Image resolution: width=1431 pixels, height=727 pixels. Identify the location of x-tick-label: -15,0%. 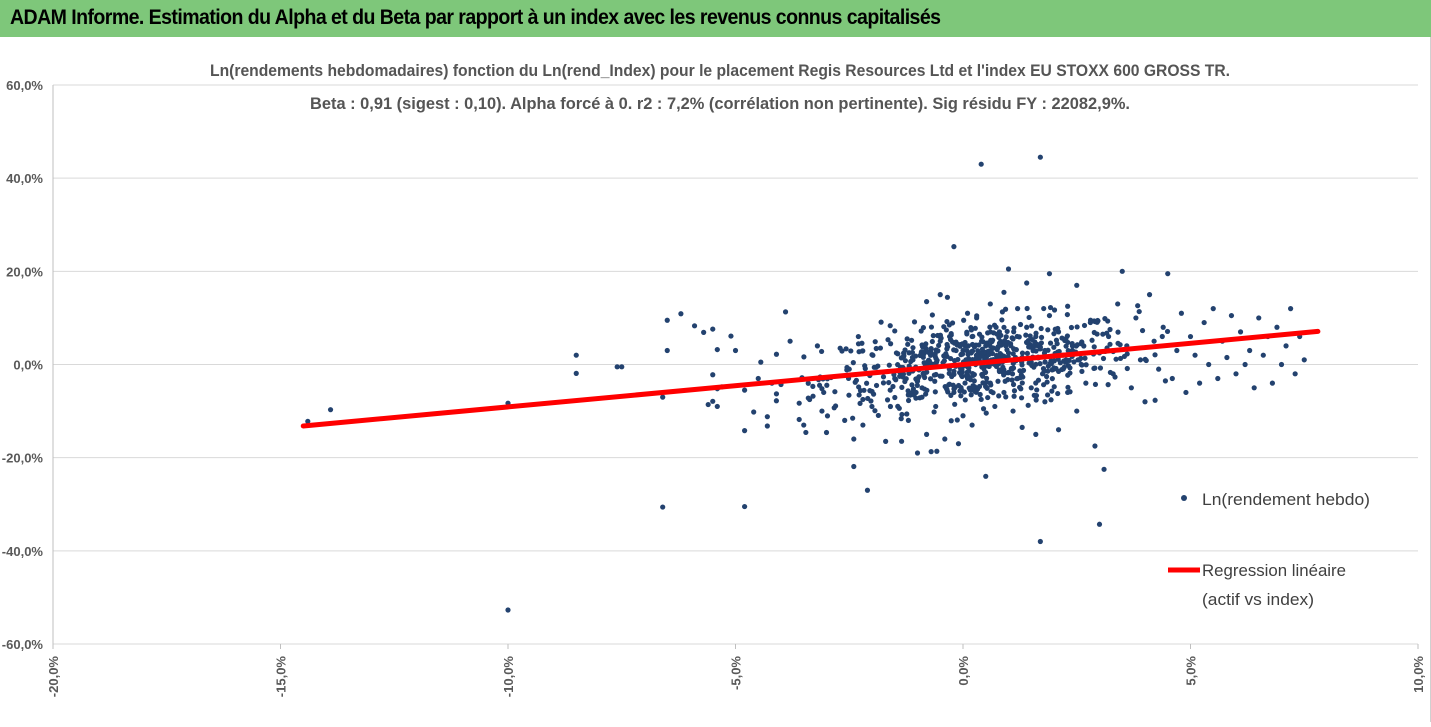
(281, 677).